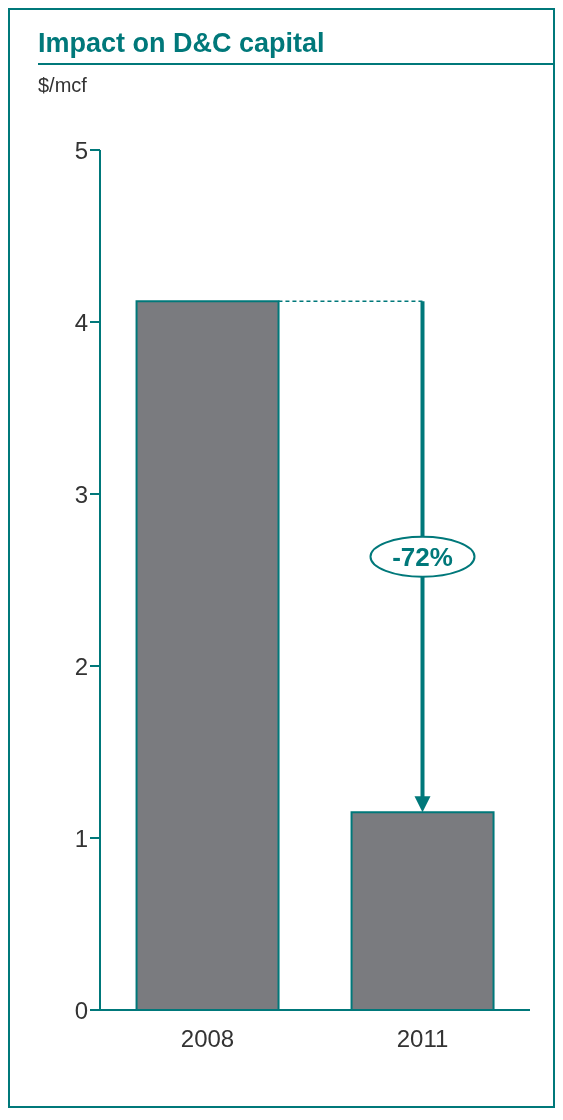 The height and width of the screenshot is (1120, 563). What do you see at coordinates (81, 1010) in the screenshot?
I see `y-tick-label: 0` at bounding box center [81, 1010].